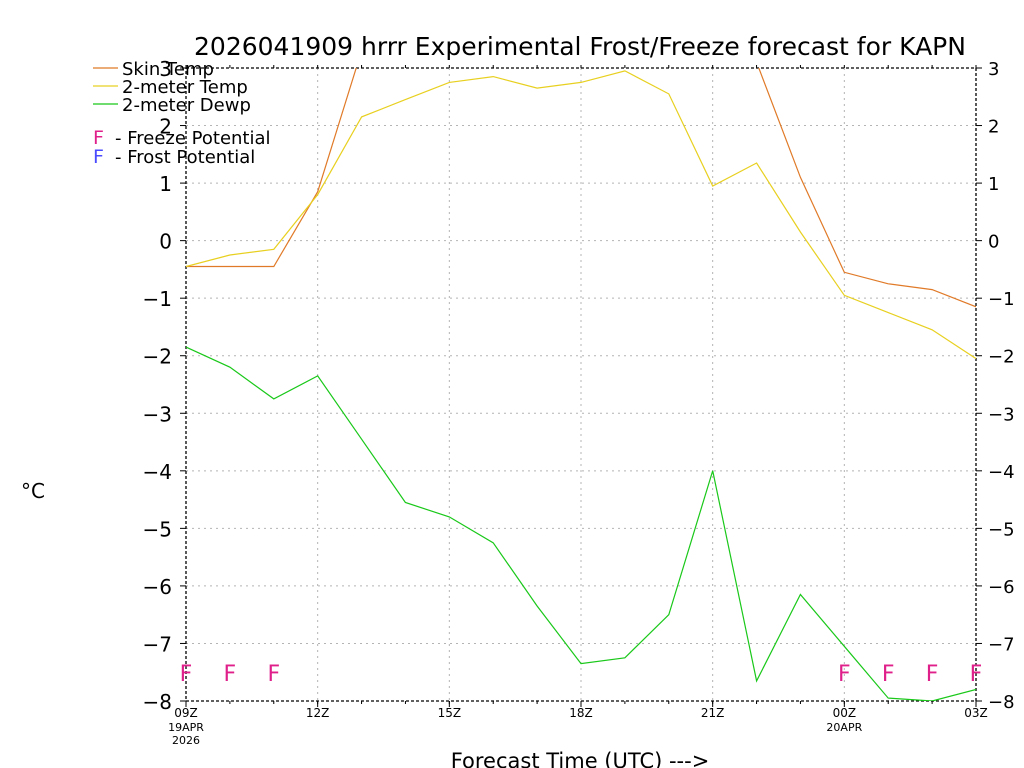  What do you see at coordinates (993, 242) in the screenshot?
I see `y-tick-label-right: 0` at bounding box center [993, 242].